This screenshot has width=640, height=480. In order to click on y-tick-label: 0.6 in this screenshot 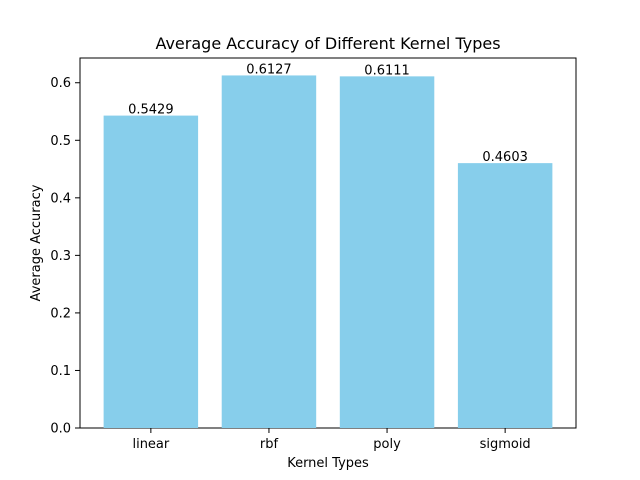, I will do `click(60, 83)`.